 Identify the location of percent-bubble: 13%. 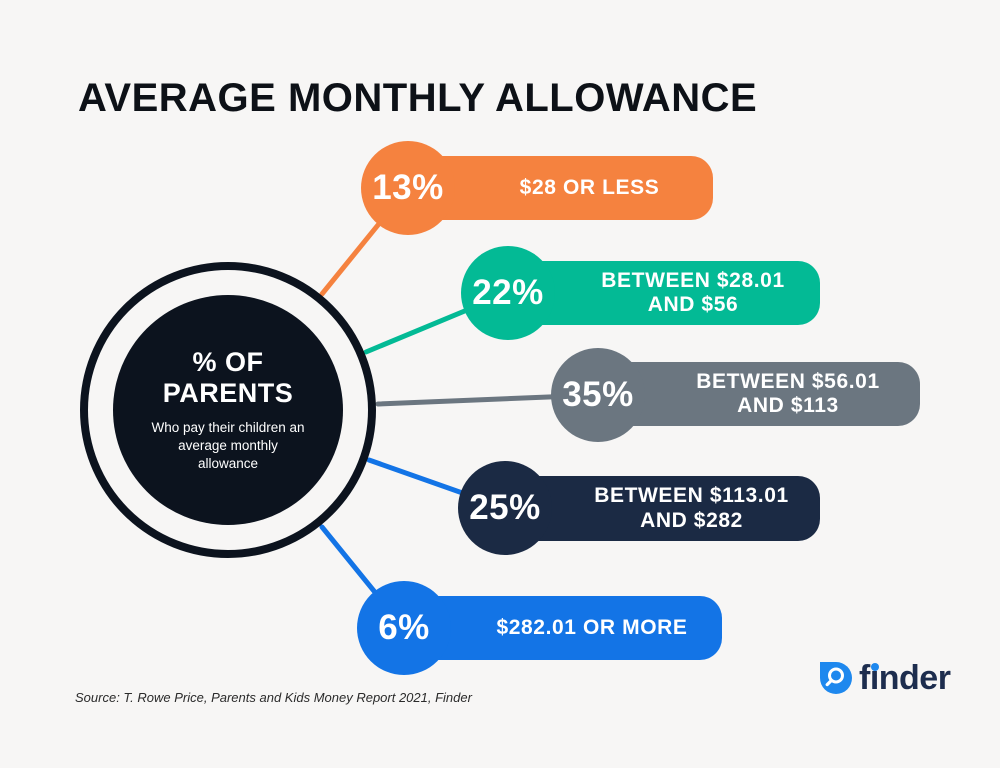
(408, 188).